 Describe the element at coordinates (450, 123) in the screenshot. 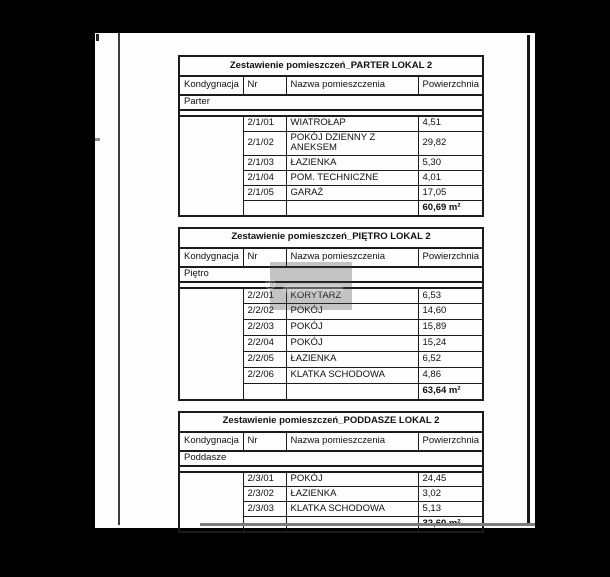

I see `room-area: 4,51` at that location.